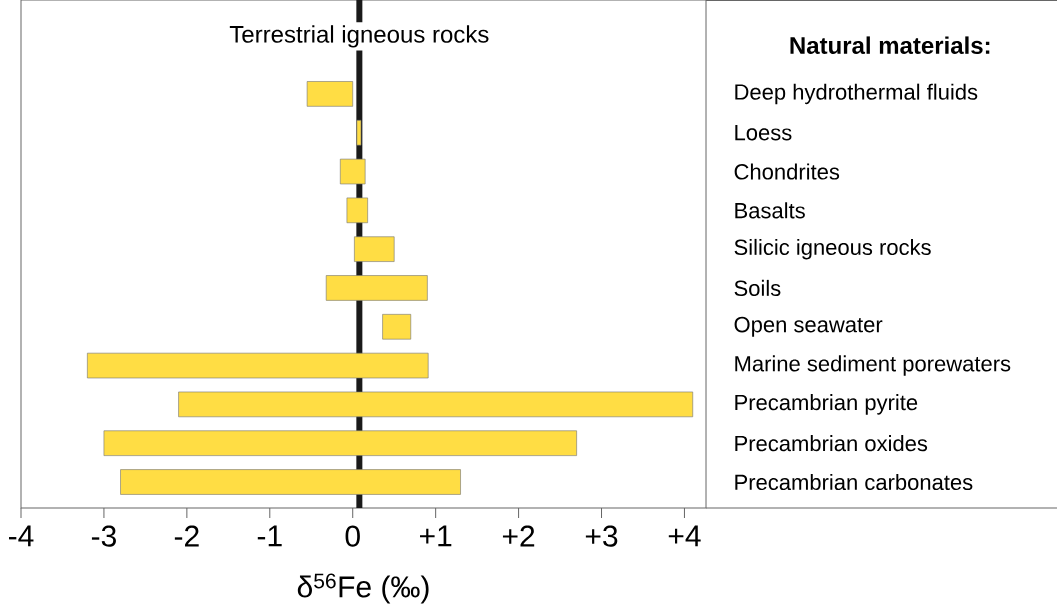 This screenshot has width=1057, height=608. What do you see at coordinates (770, 210) in the screenshot?
I see `y-tick-label: Basalts` at bounding box center [770, 210].